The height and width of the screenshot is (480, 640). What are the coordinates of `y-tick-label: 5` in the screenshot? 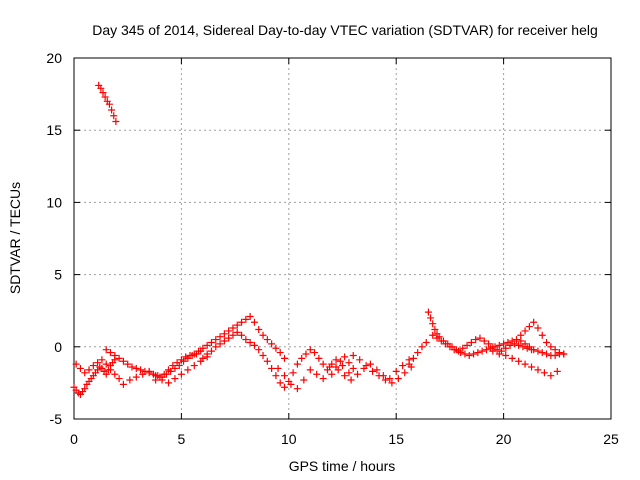 It's located at (58, 275).